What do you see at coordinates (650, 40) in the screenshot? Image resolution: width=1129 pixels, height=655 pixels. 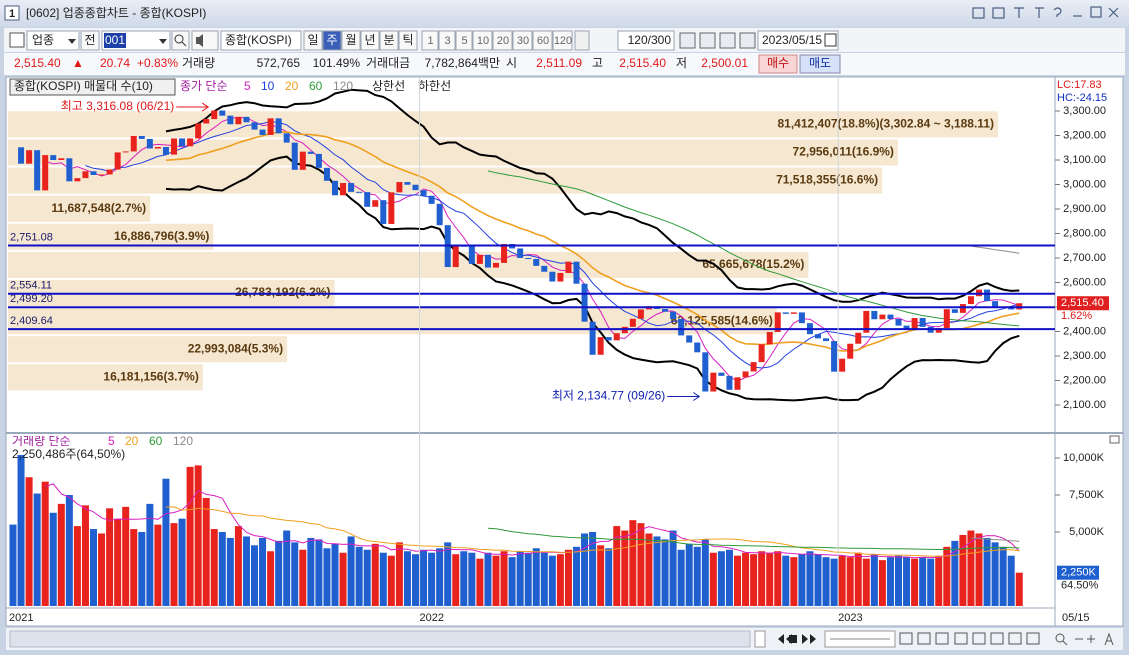 I see `count: 120/300` at bounding box center [650, 40].